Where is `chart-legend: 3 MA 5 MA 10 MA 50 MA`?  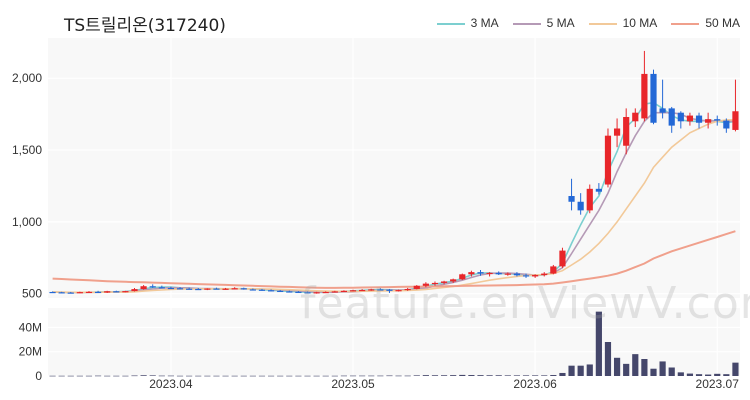
chart-legend: 3 MA 5 MA 10 MA 50 MA is located at coordinates (581, 23).